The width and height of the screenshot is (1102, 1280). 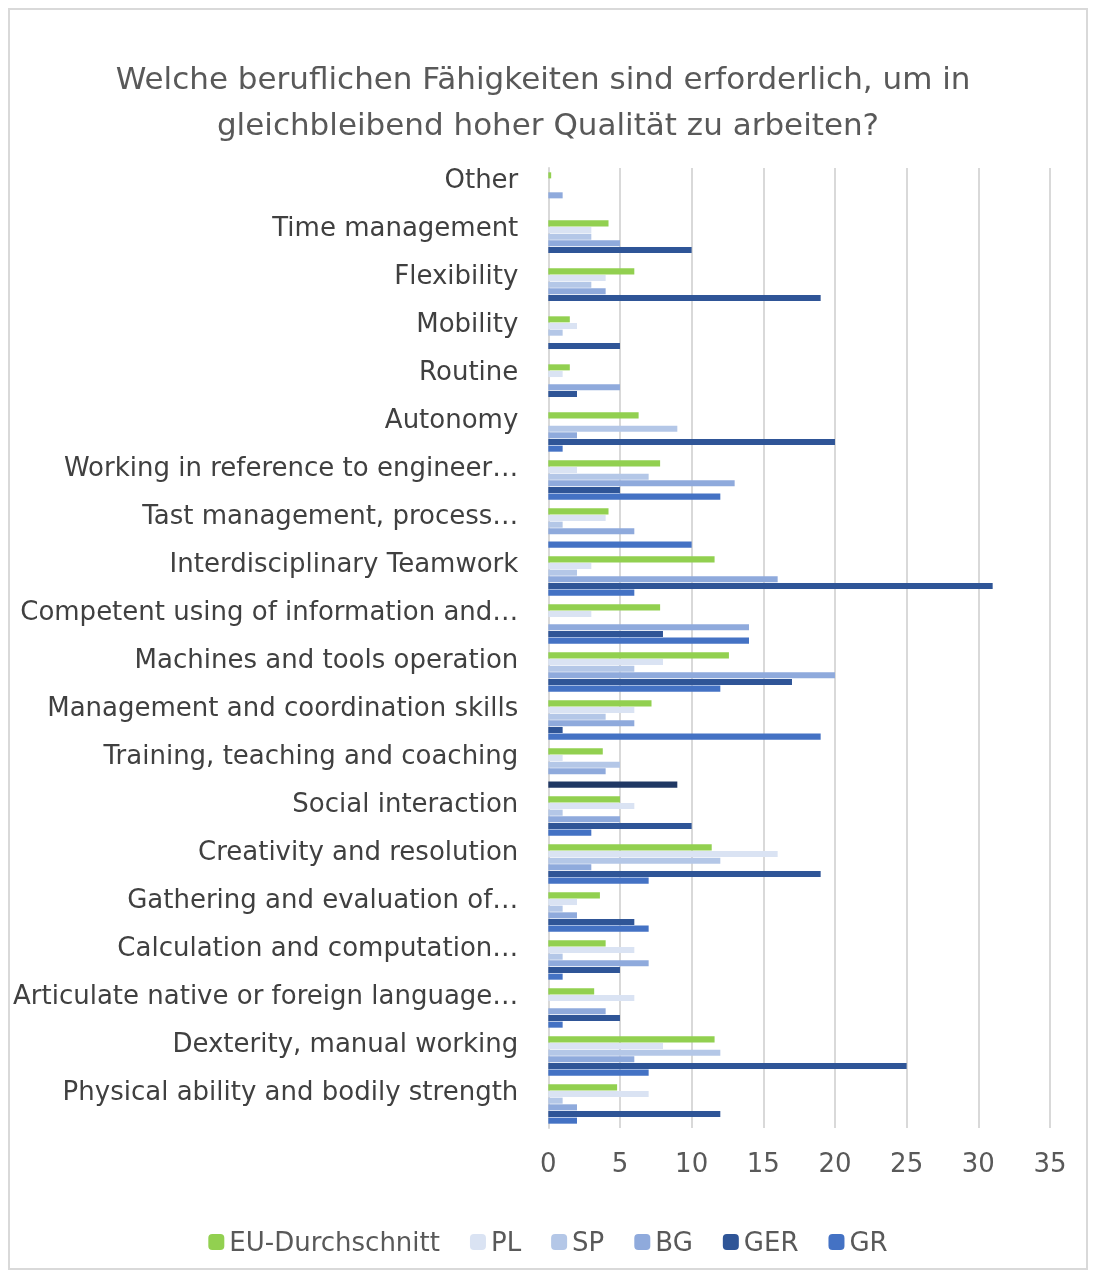 What do you see at coordinates (868, 1242) in the screenshot?
I see `legend-label: GR` at bounding box center [868, 1242].